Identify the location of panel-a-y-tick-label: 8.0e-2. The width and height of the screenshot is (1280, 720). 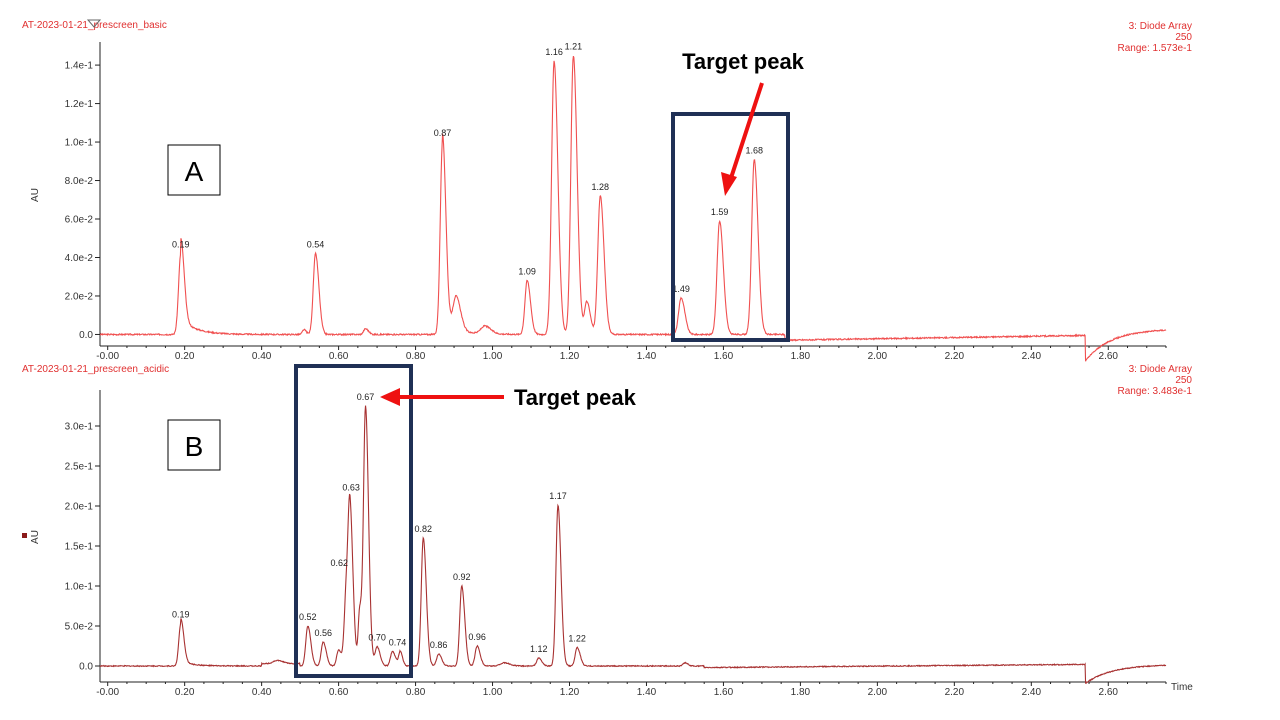
(79, 181).